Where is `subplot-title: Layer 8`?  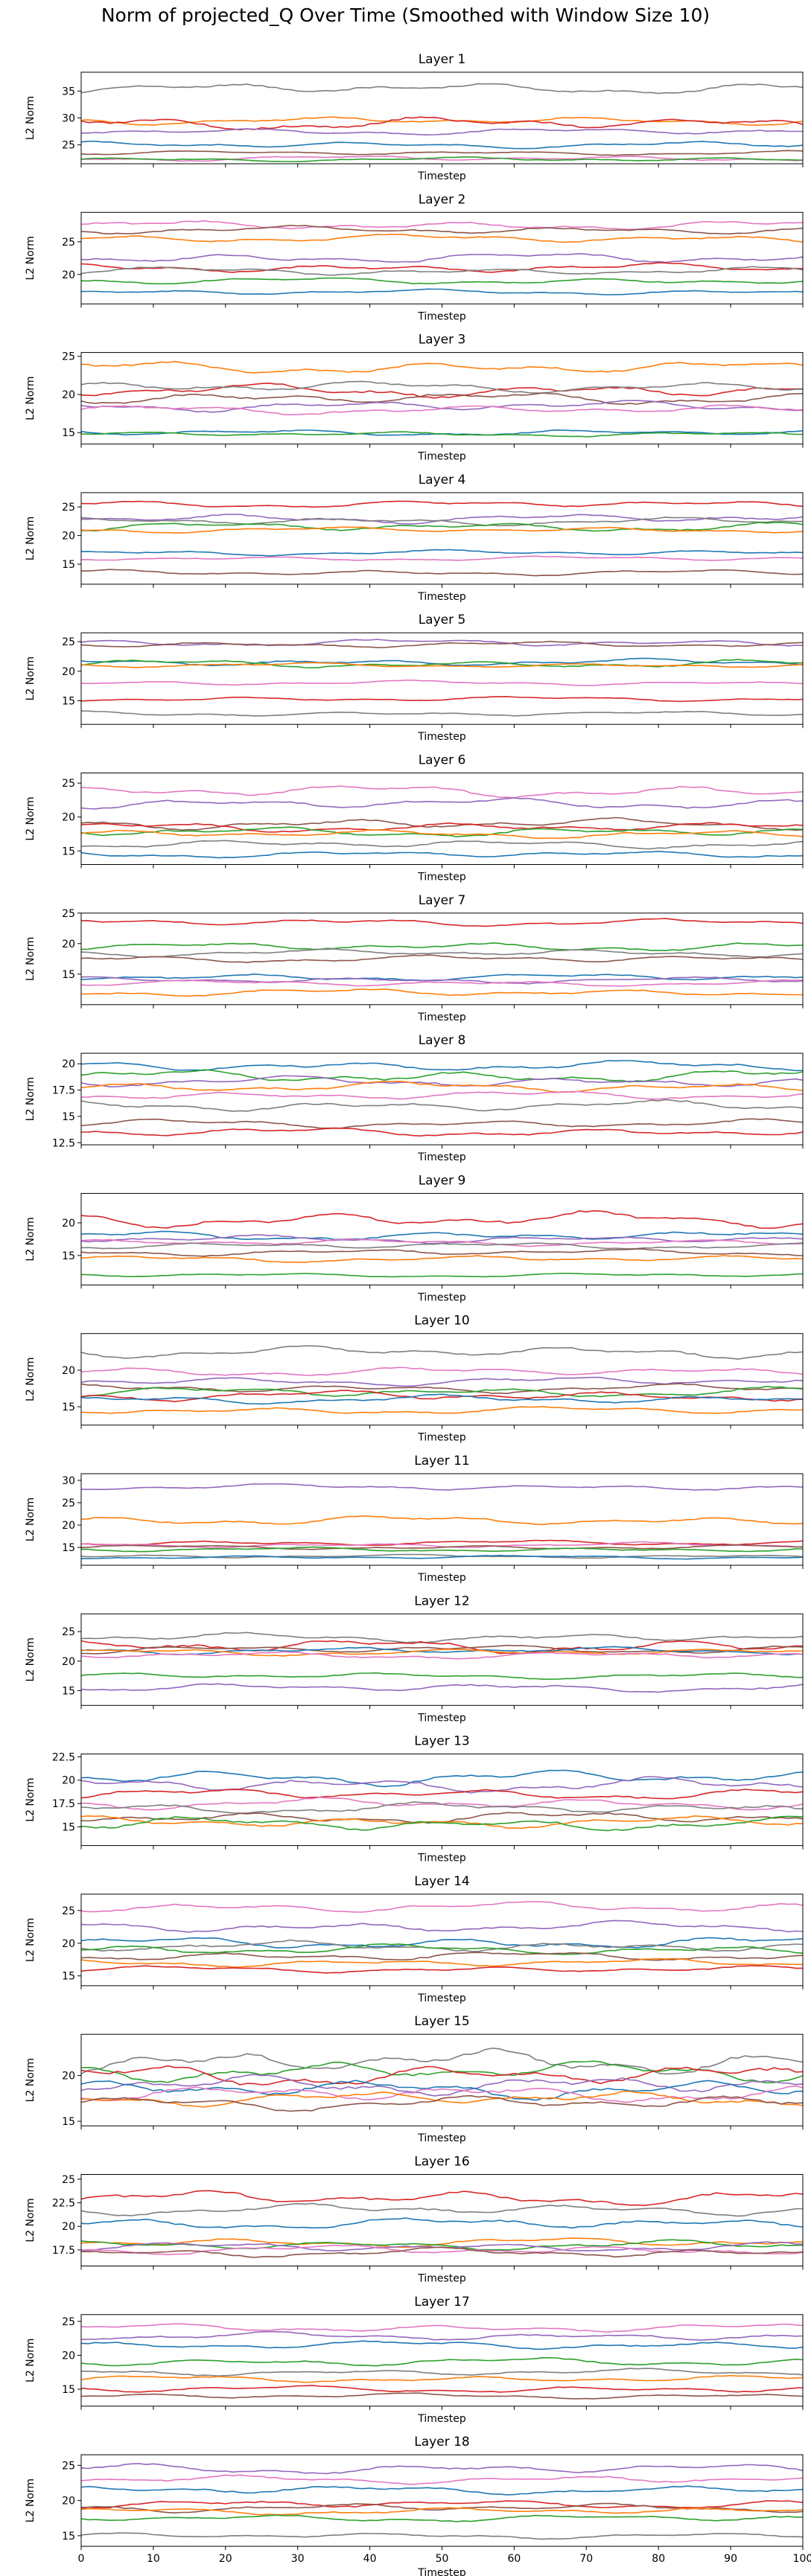 subplot-title: Layer 8 is located at coordinates (442, 1040).